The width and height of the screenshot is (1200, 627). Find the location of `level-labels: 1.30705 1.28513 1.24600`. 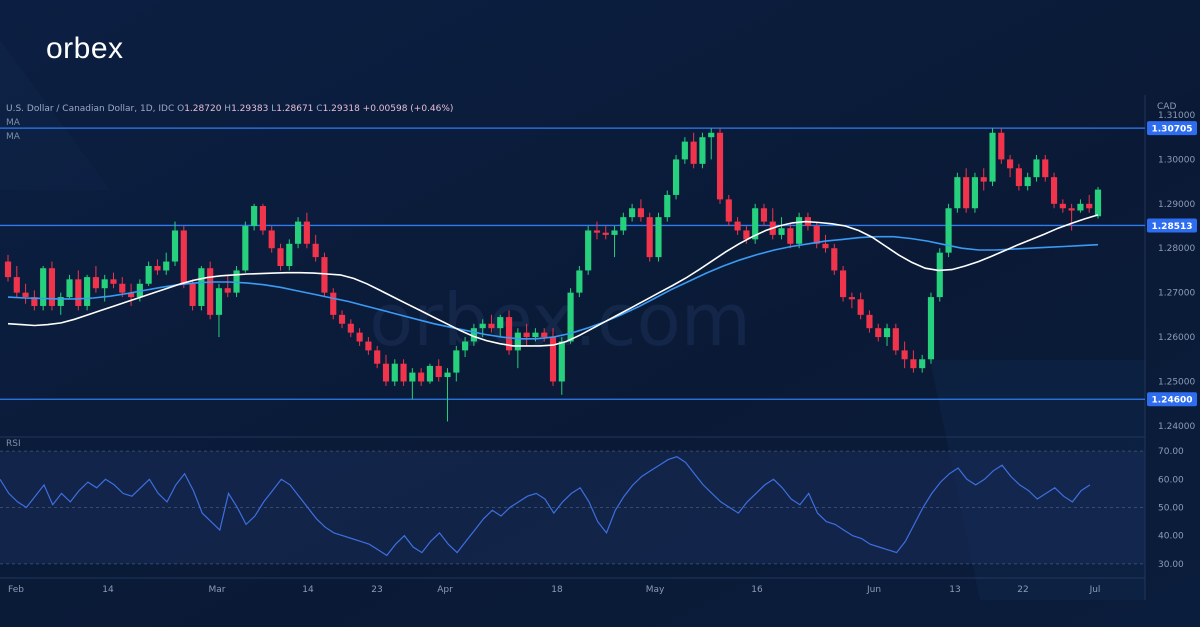

level-labels: 1.30705 1.28513 1.24600 is located at coordinates (1172, 264).